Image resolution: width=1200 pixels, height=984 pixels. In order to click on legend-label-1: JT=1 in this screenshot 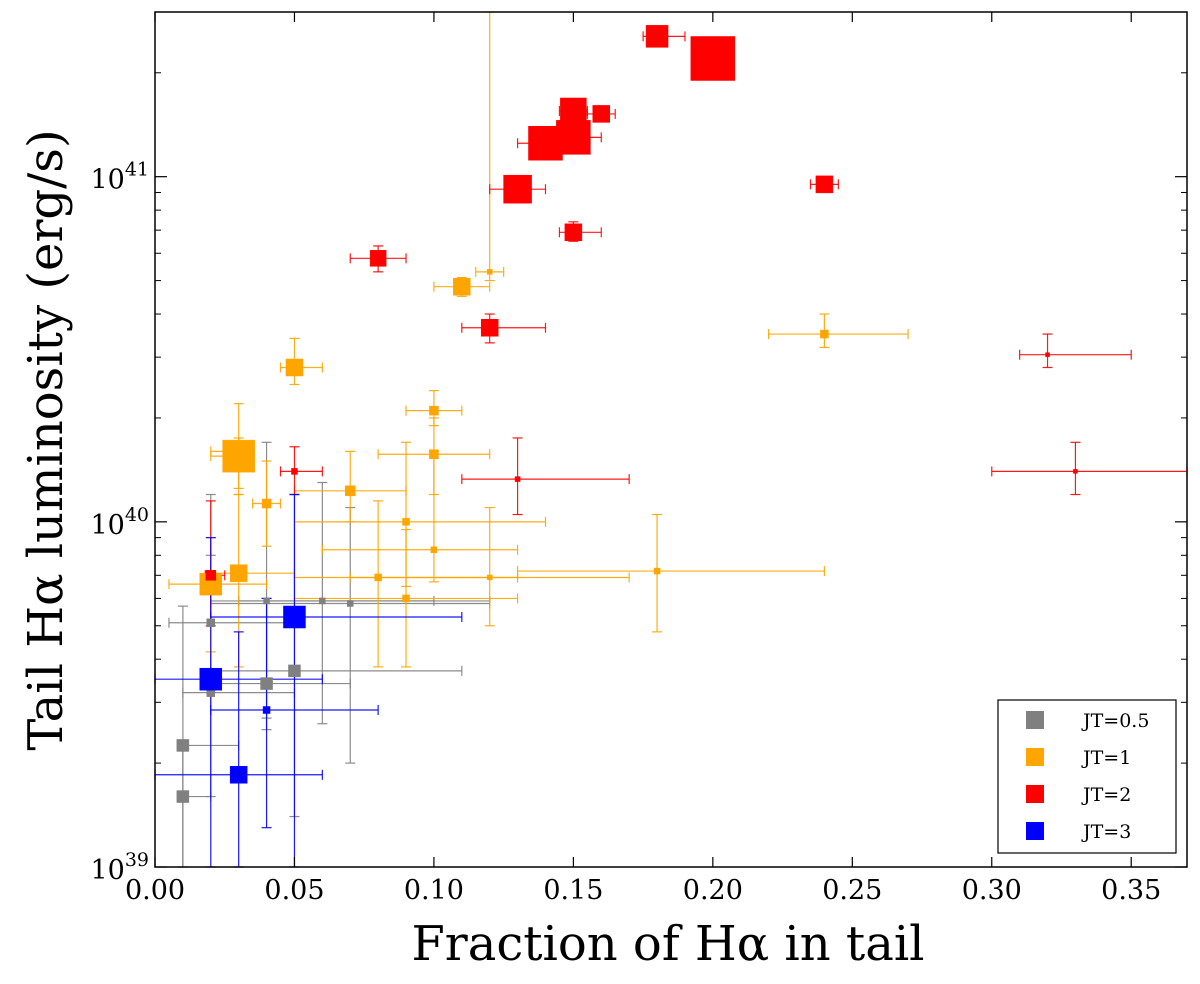, I will do `click(1106, 758)`.